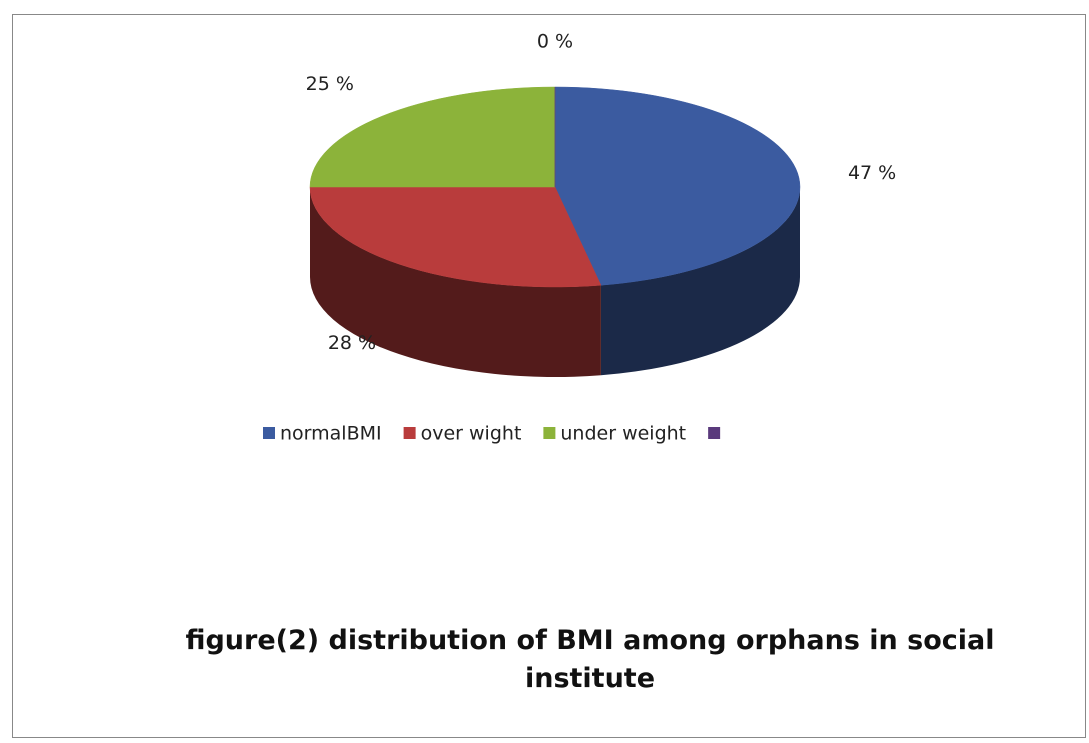 Image resolution: width=1089 pixels, height=743 pixels. I want to click on data-label: 25 %, so click(330, 84).